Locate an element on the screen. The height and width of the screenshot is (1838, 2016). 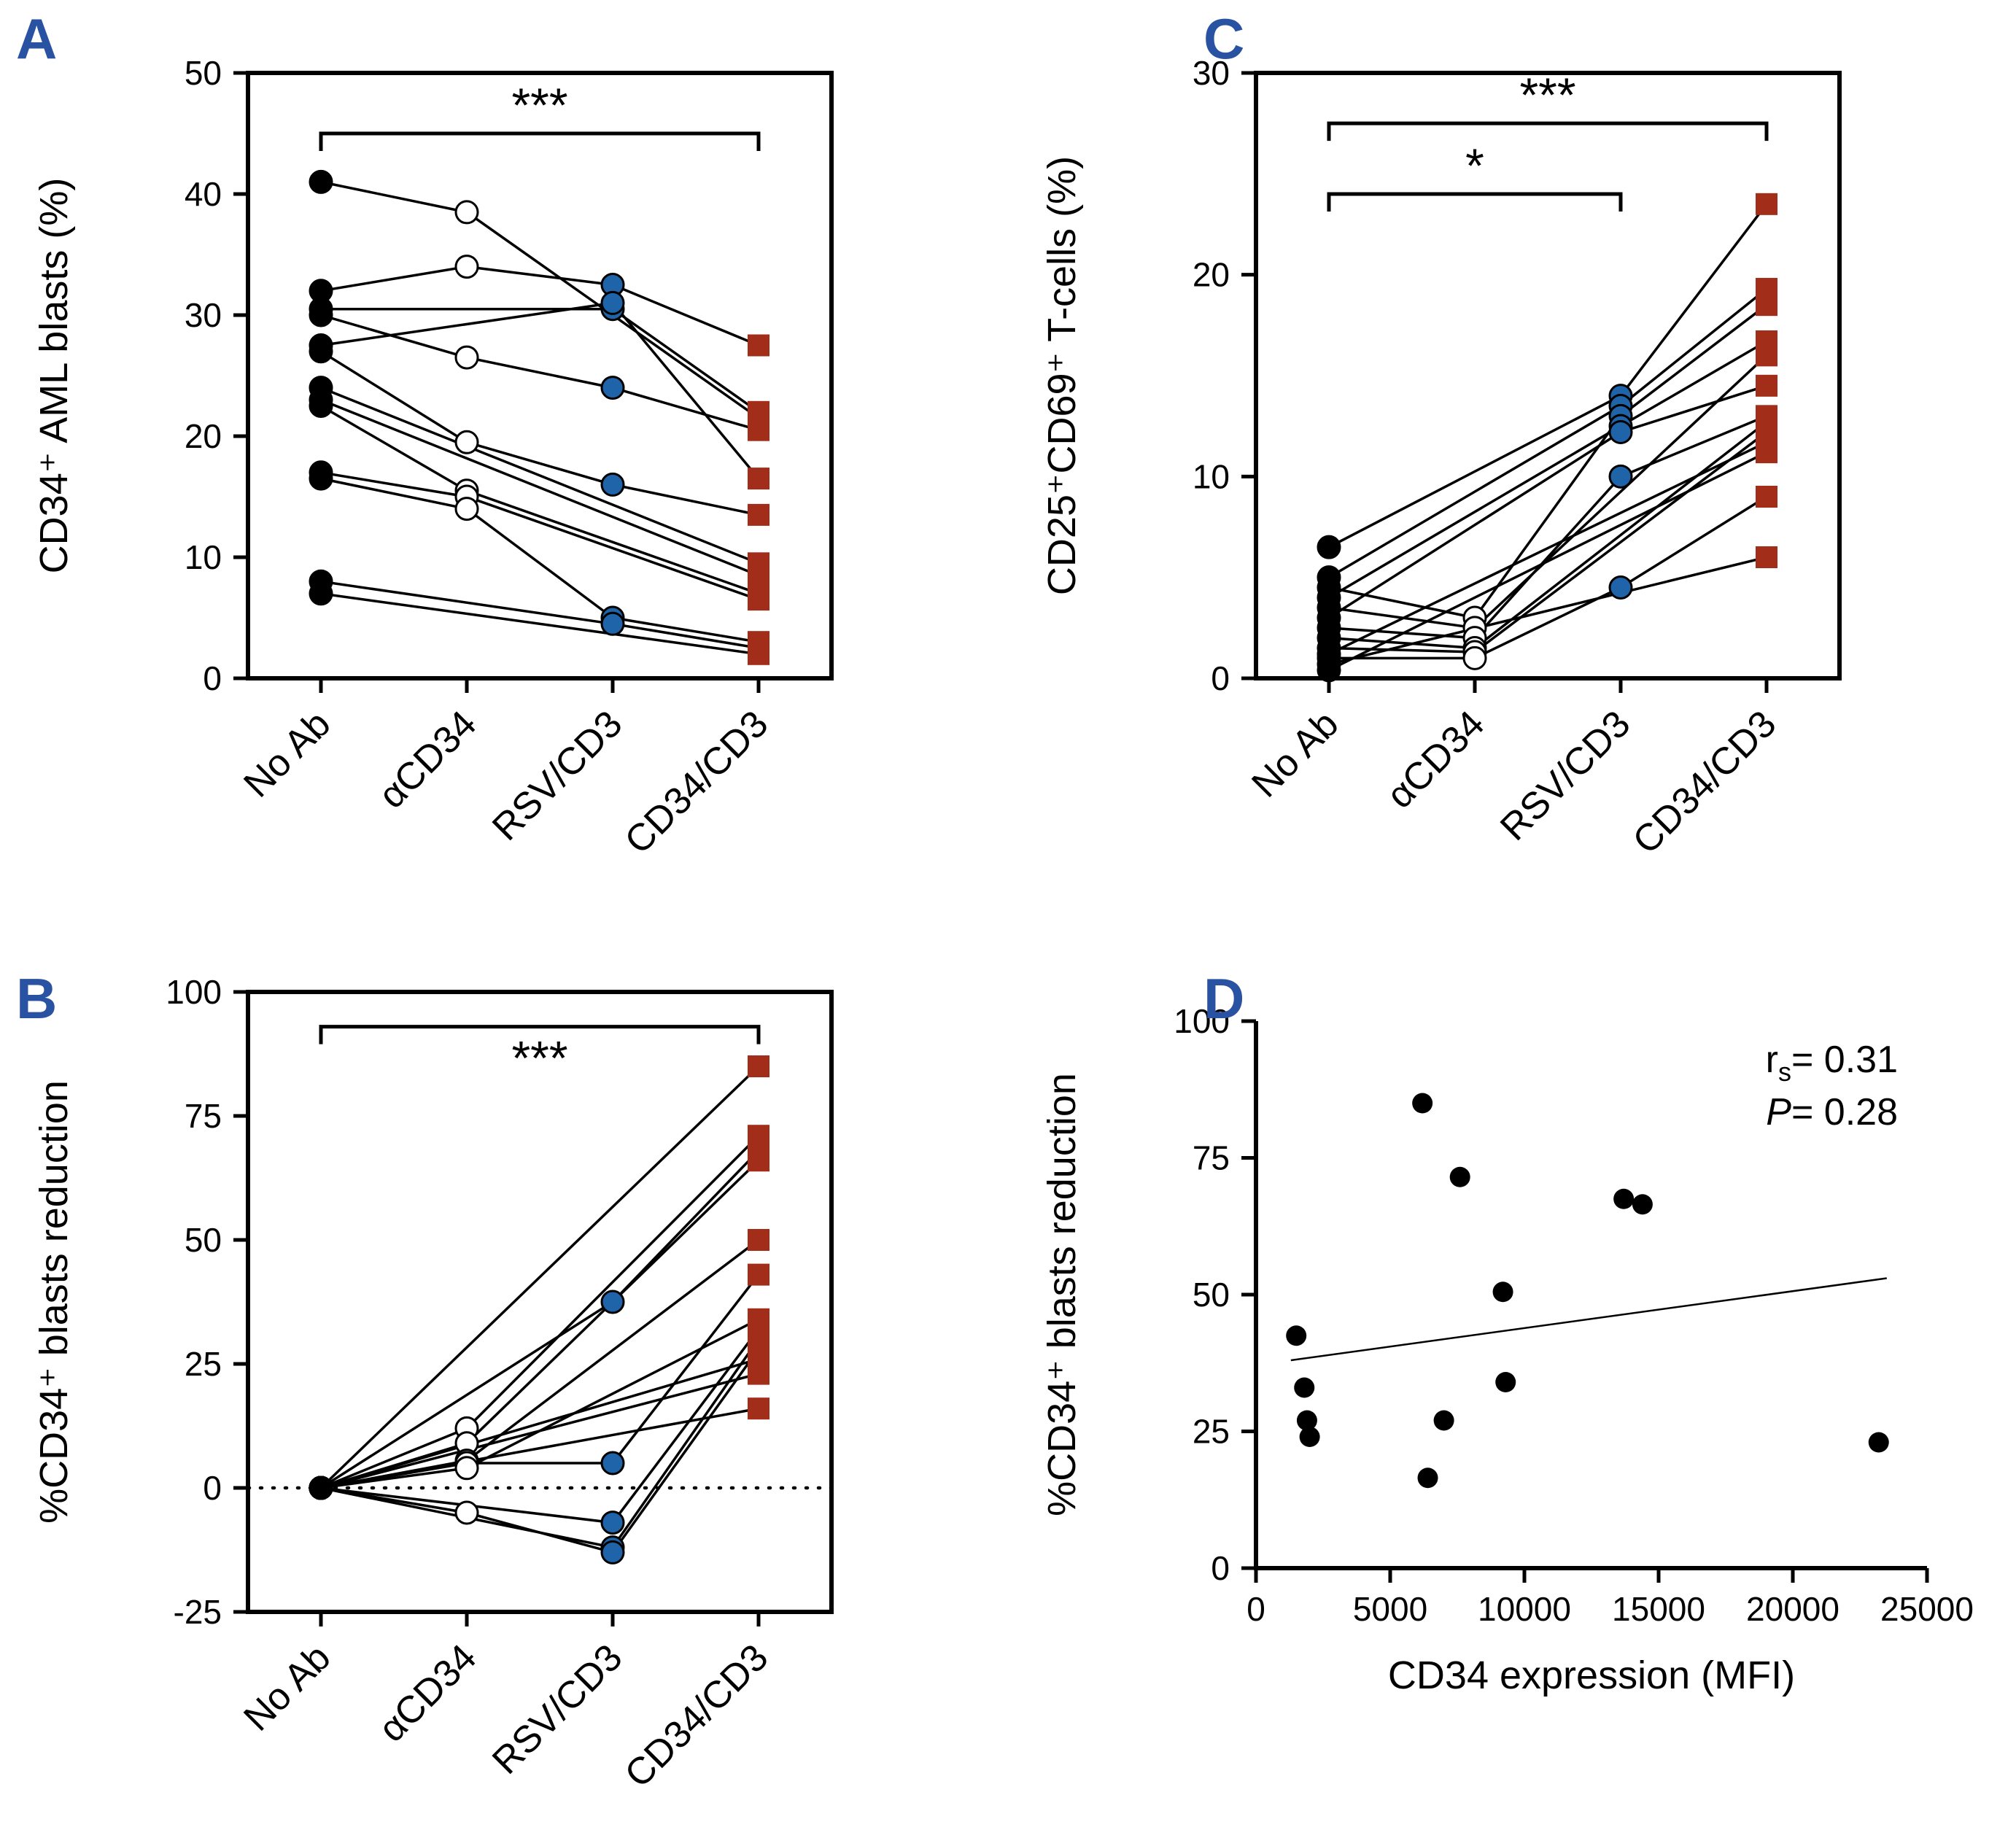
svg-text: 25000 is located at coordinates (1927, 1609).